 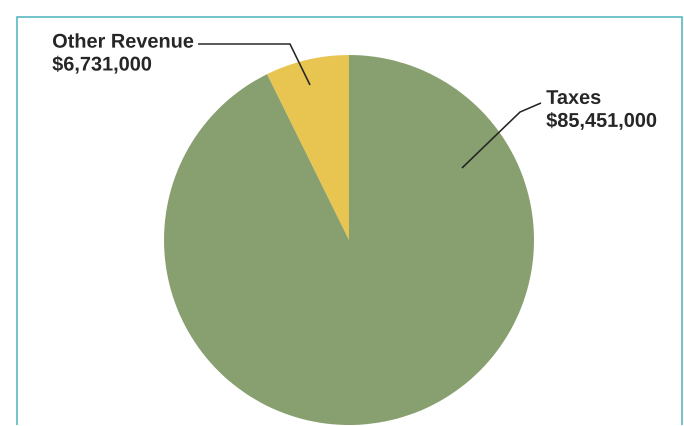 What do you see at coordinates (102, 65) in the screenshot?
I see `data-label: $6,731,000` at bounding box center [102, 65].